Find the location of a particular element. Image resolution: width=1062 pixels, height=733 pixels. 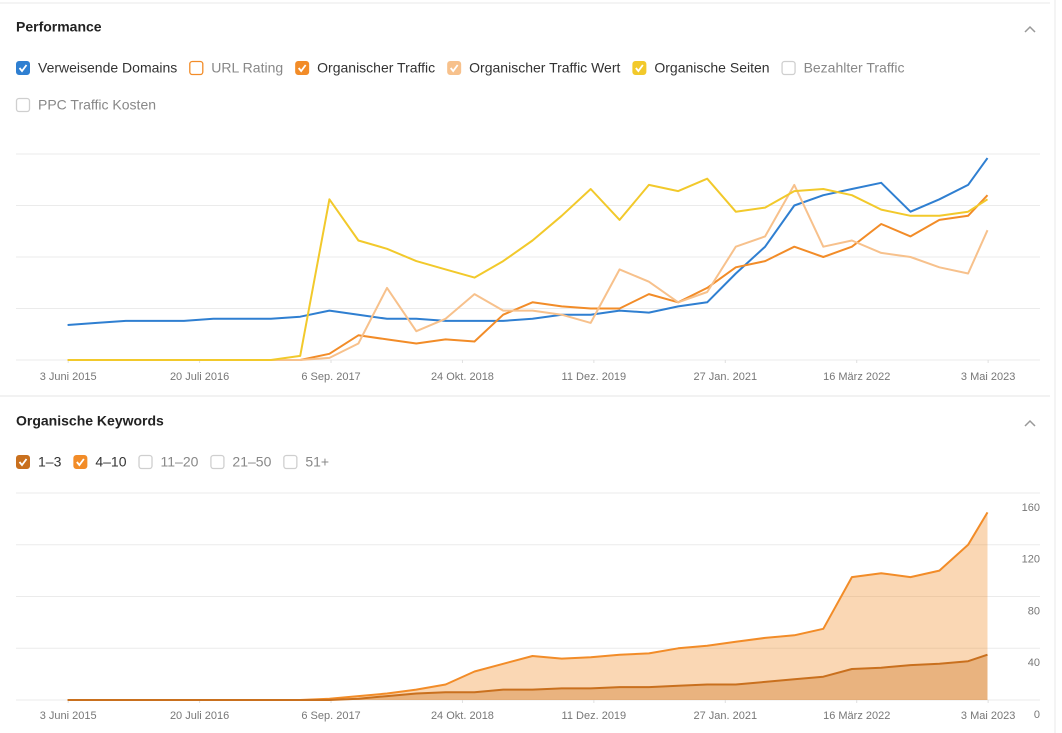

y-tick-label: 0 is located at coordinates (1037, 715).